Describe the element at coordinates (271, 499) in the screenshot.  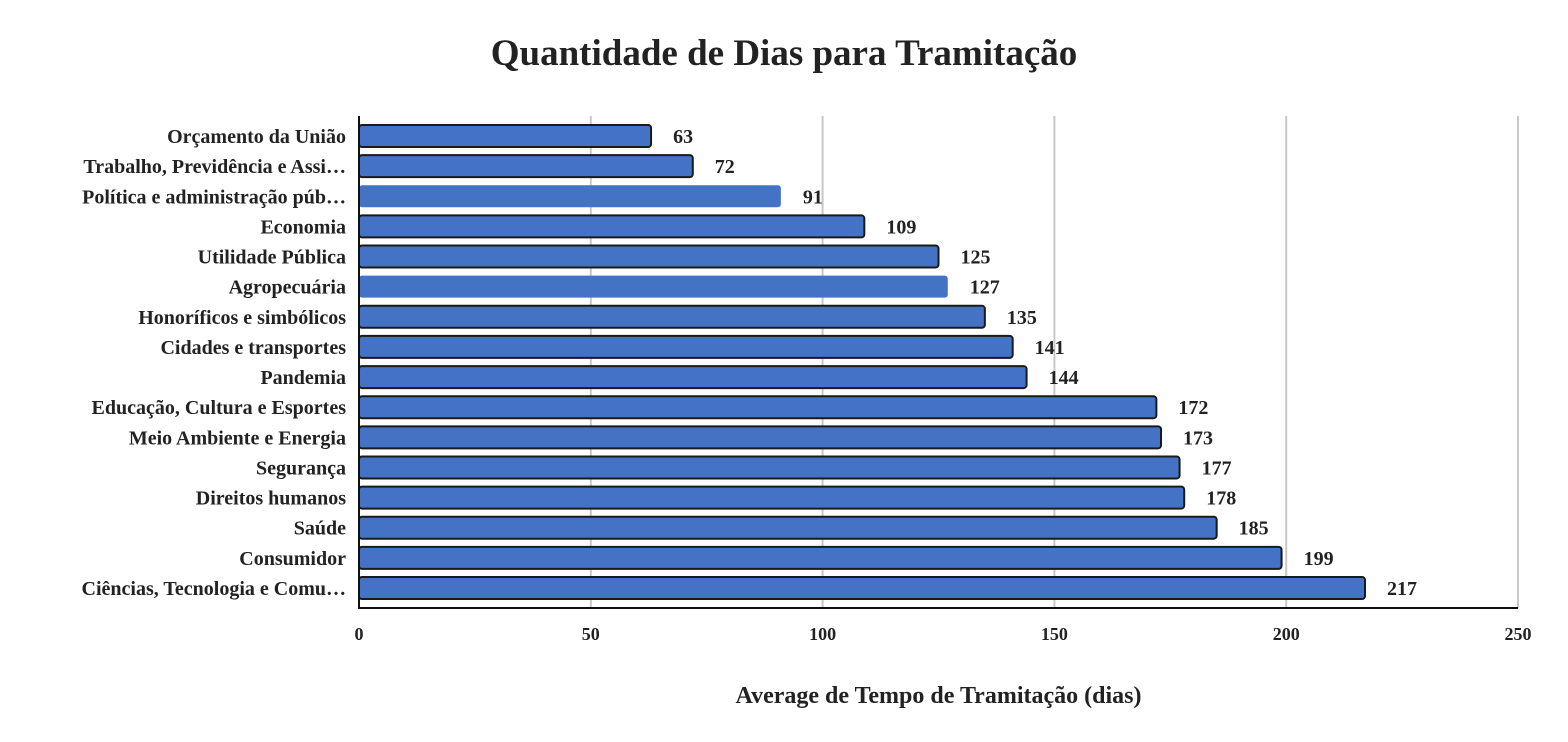
I see `category-label: Direitos humanos` at that location.